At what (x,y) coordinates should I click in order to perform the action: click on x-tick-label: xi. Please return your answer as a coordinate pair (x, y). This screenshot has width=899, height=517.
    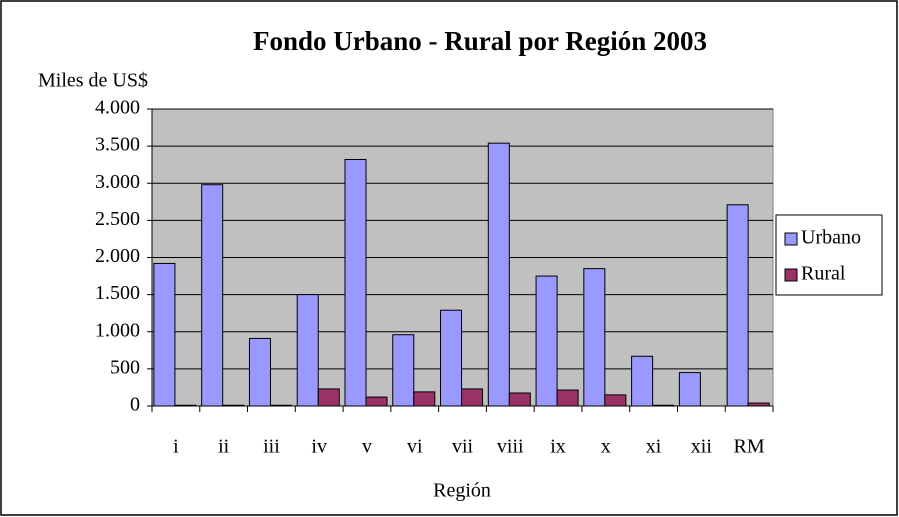
    Looking at the image, I should click on (654, 447).